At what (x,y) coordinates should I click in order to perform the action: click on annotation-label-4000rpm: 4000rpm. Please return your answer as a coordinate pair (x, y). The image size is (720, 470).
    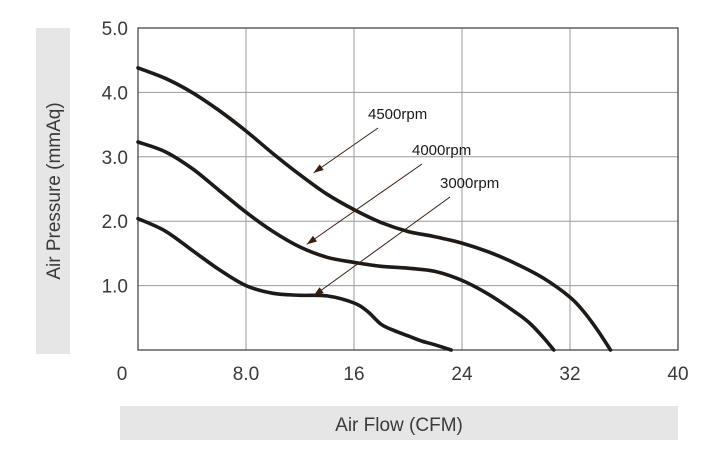
    Looking at the image, I should click on (441, 150).